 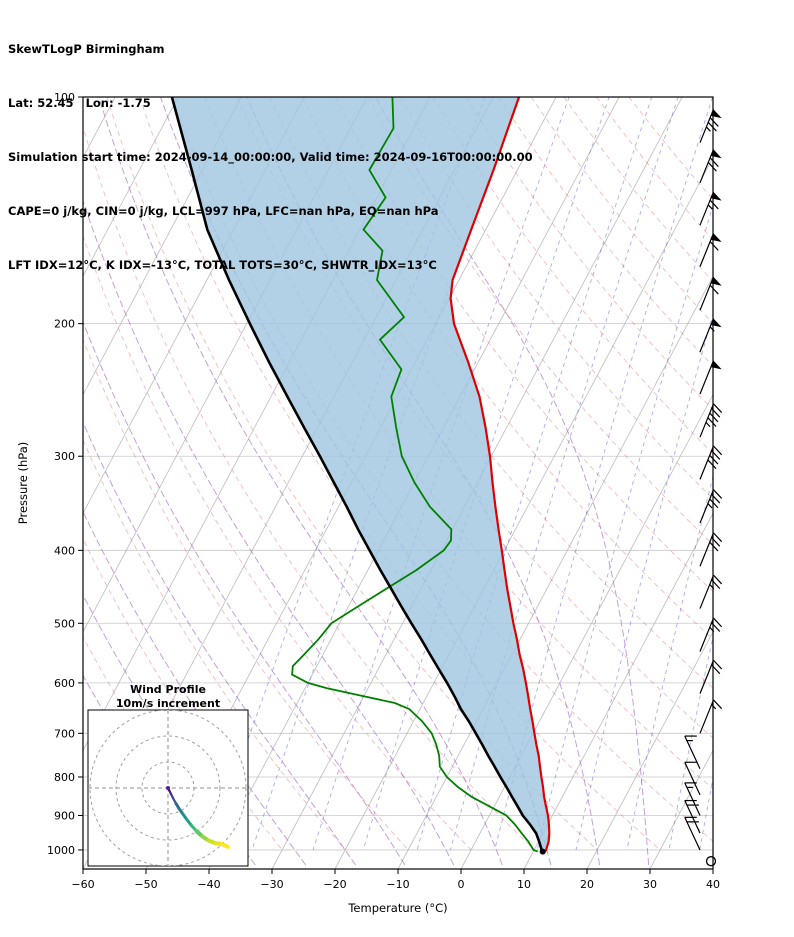 I want to click on temperature-curve, so click(x=500, y=475).